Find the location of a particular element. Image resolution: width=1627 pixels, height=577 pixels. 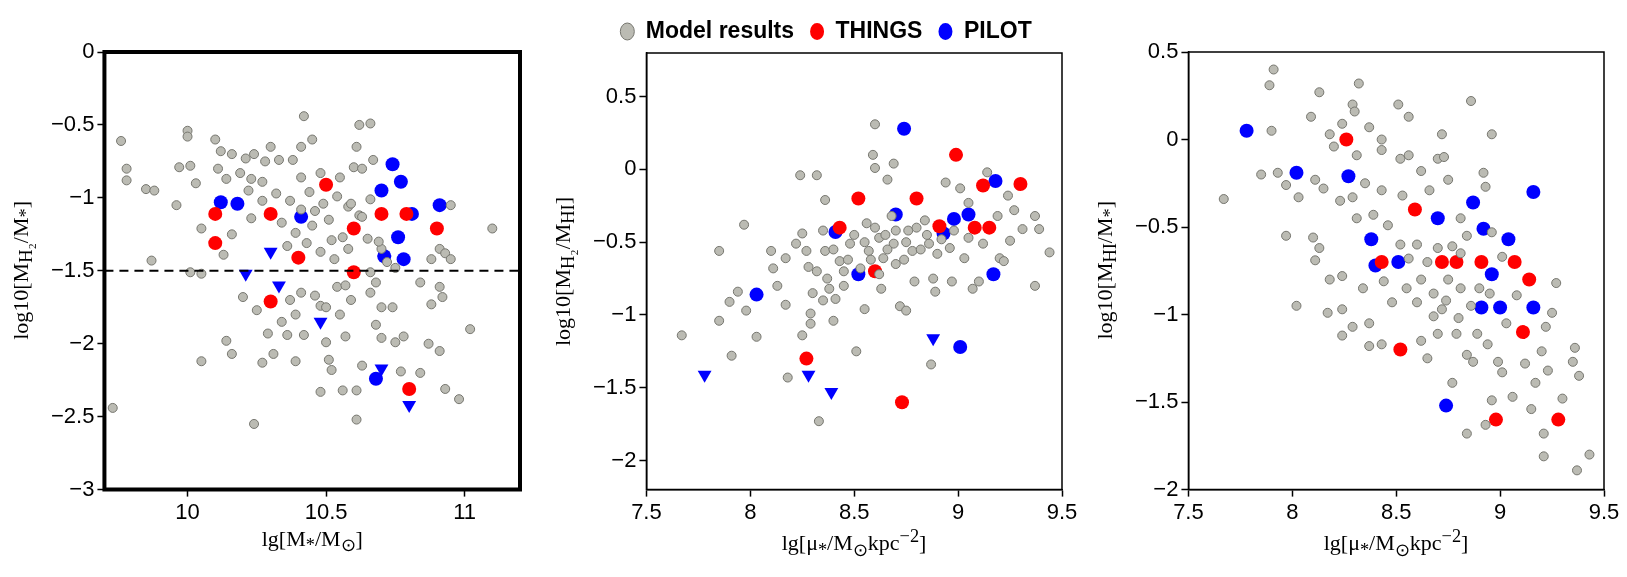

y-tick-label: −2.5 is located at coordinates (72, 415).